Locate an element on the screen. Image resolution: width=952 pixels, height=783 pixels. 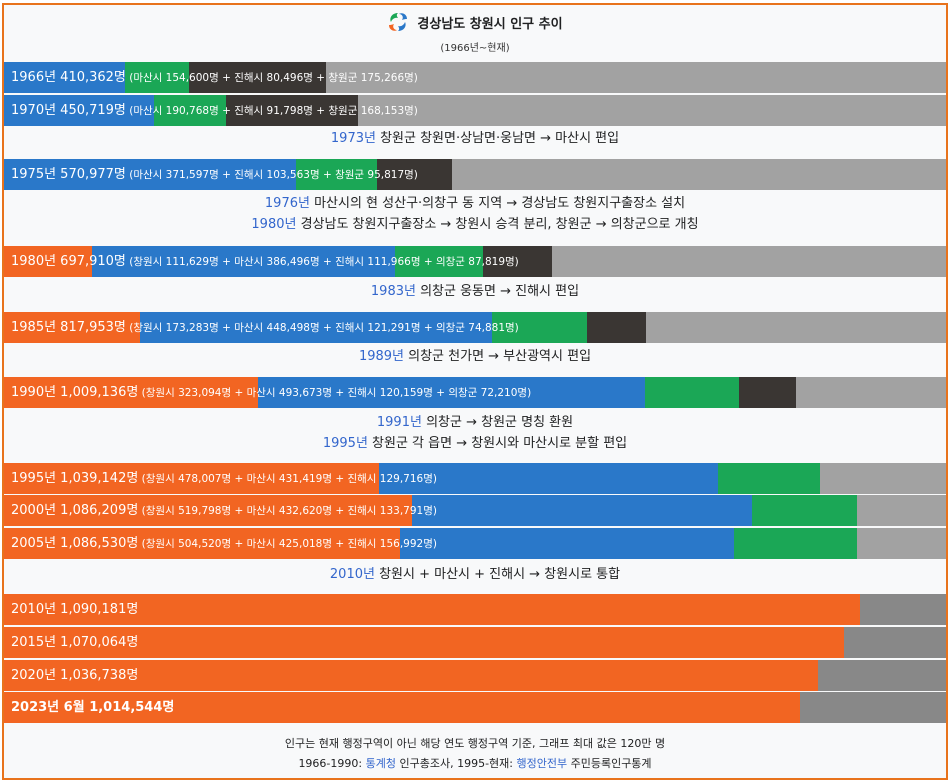
population-row-2020: 2020년 1,036,738명 is located at coordinates (475, 675).